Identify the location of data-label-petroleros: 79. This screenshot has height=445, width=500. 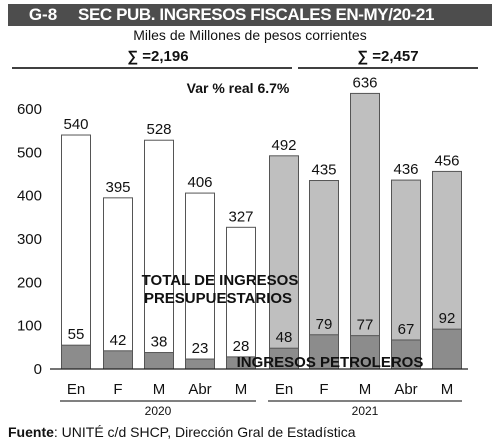
(324, 324).